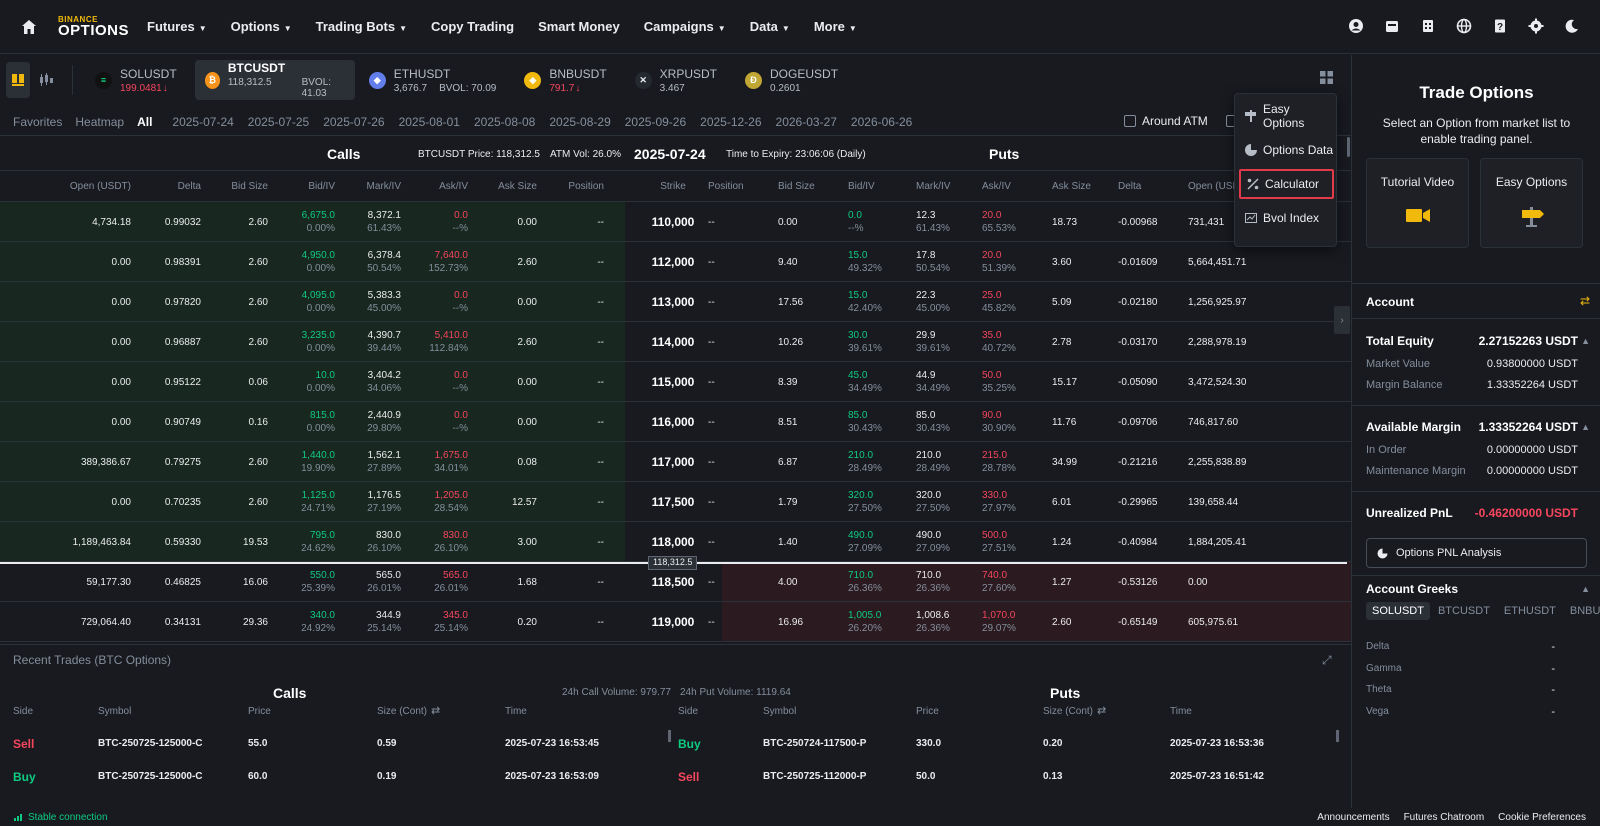 The image size is (1600, 826). What do you see at coordinates (770, 26) in the screenshot?
I see `nav-item-data: Data ▼` at bounding box center [770, 26].